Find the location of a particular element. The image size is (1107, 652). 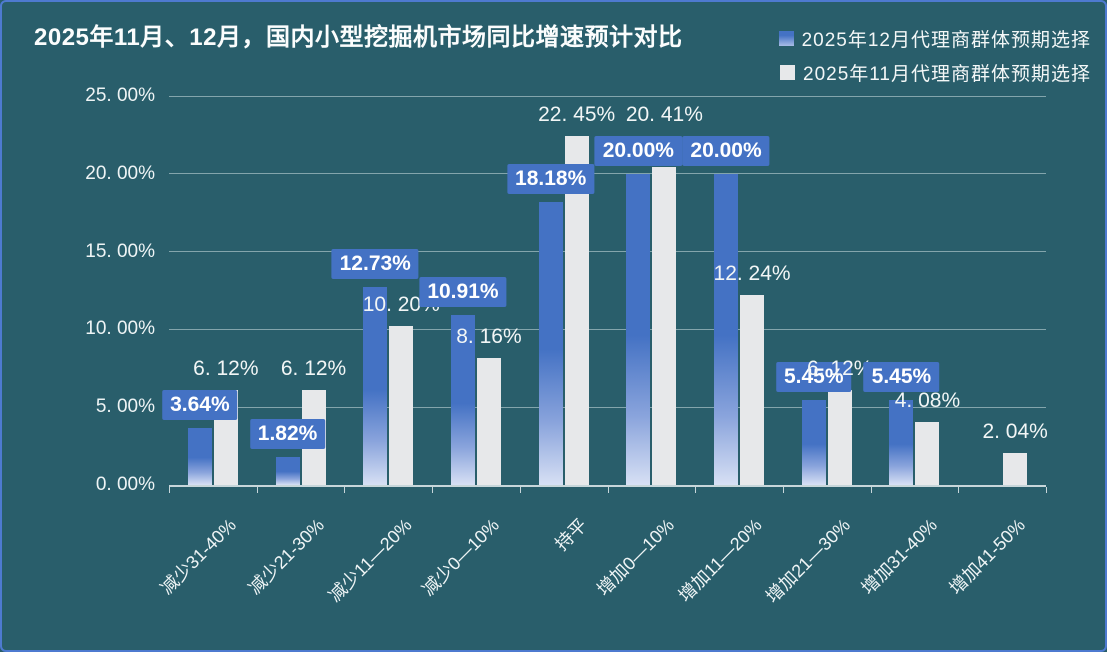

y-axis-label: 20. 00% is located at coordinates (120, 173).